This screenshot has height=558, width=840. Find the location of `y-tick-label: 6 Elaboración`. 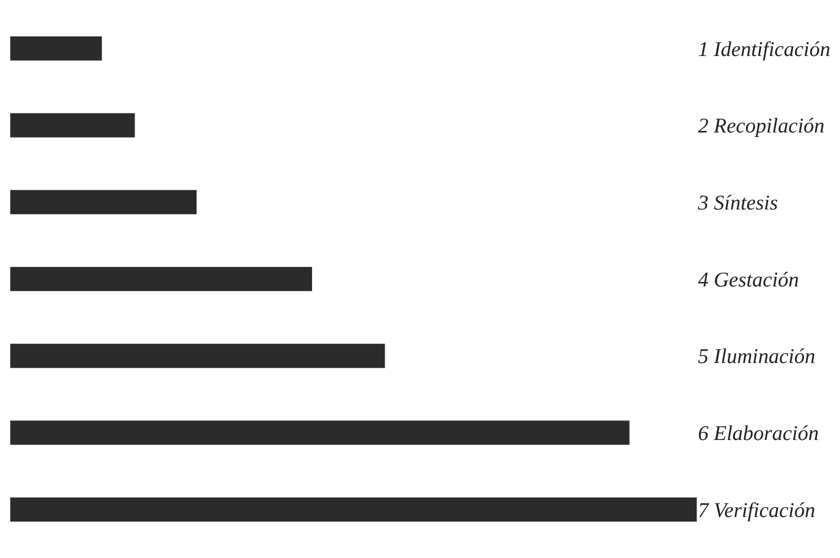

y-tick-label: 6 Elaboración is located at coordinates (758, 433).